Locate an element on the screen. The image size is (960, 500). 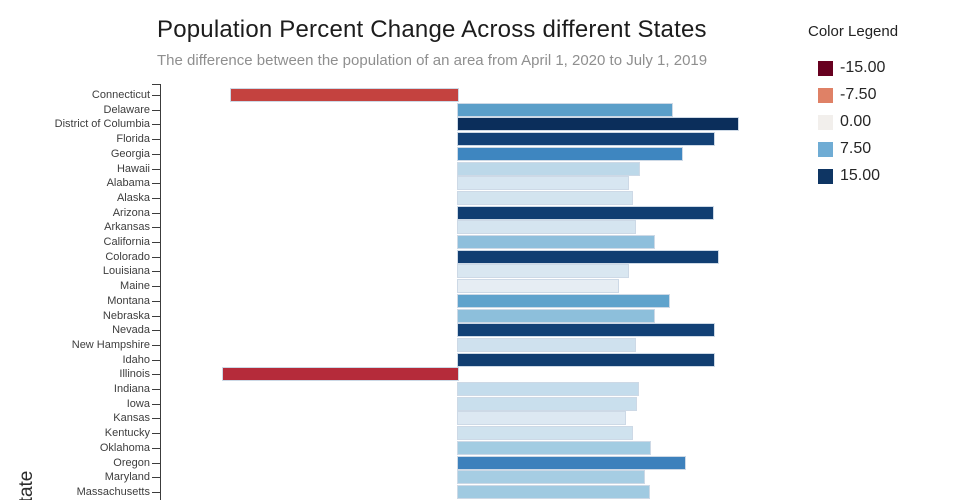
y-tick-label: Nevada is located at coordinates (131, 330).